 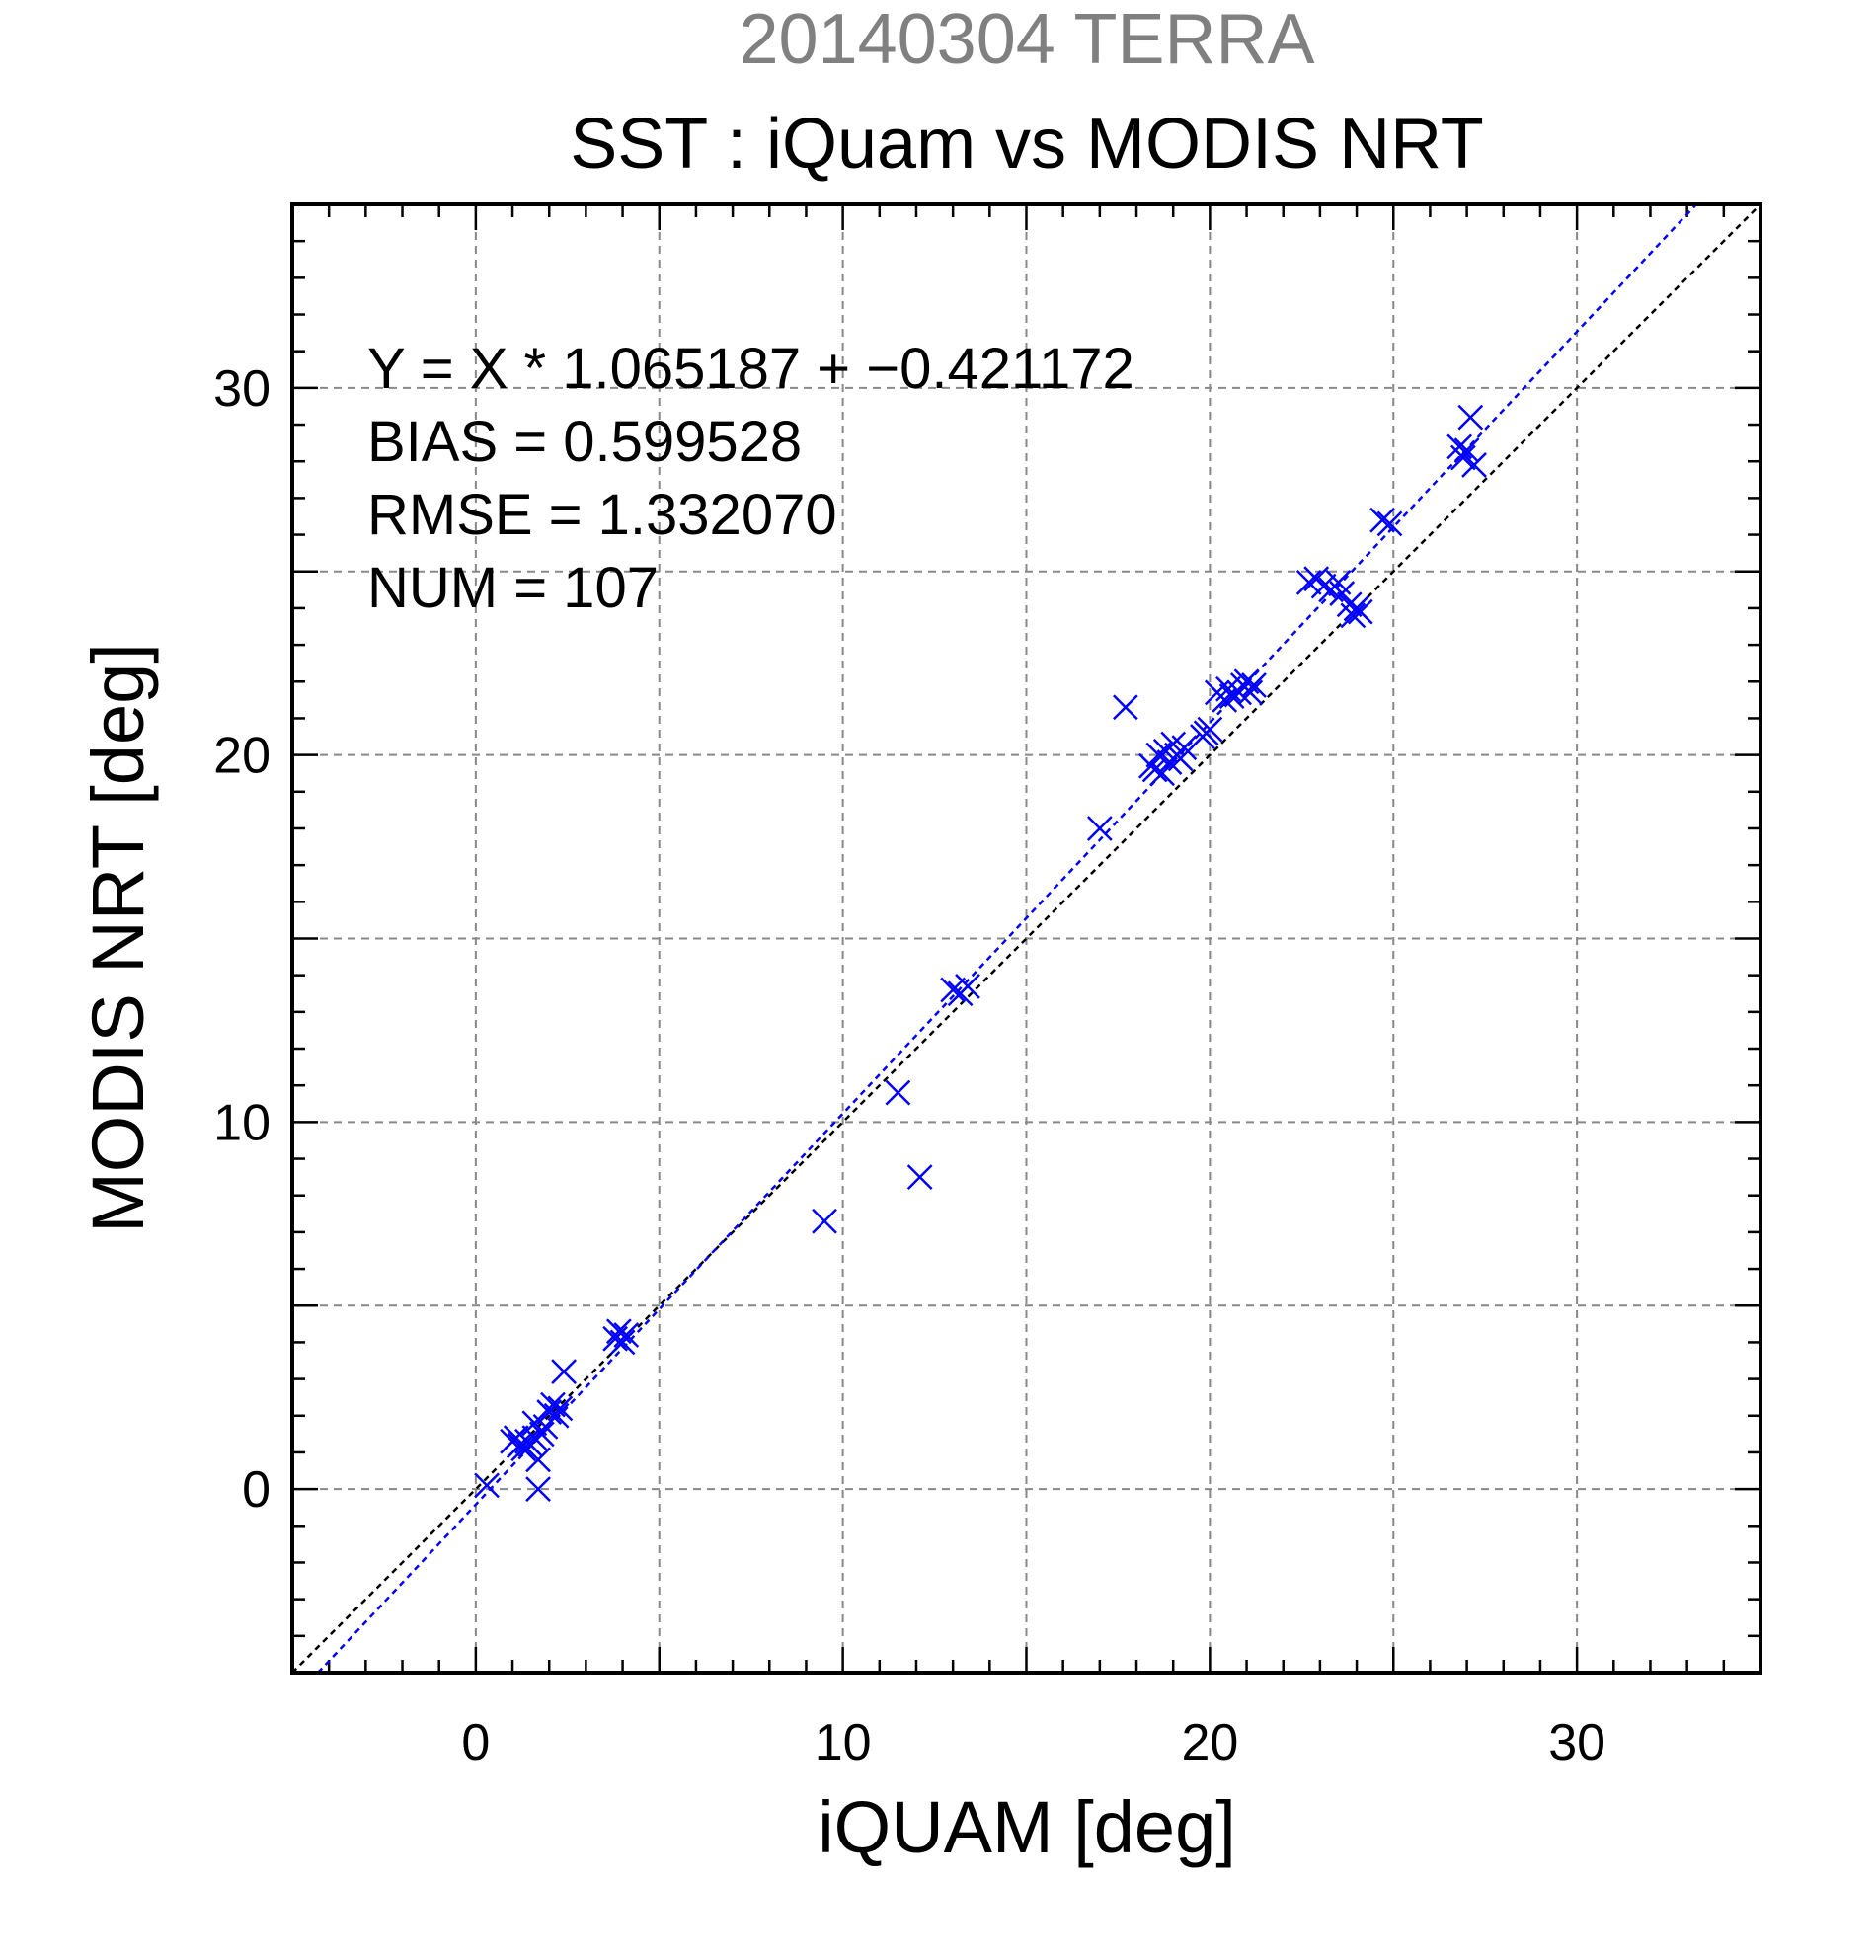 What do you see at coordinates (750, 369) in the screenshot?
I see `stat-fit-equation: Y = X * 1.065187 + −0.421172` at bounding box center [750, 369].